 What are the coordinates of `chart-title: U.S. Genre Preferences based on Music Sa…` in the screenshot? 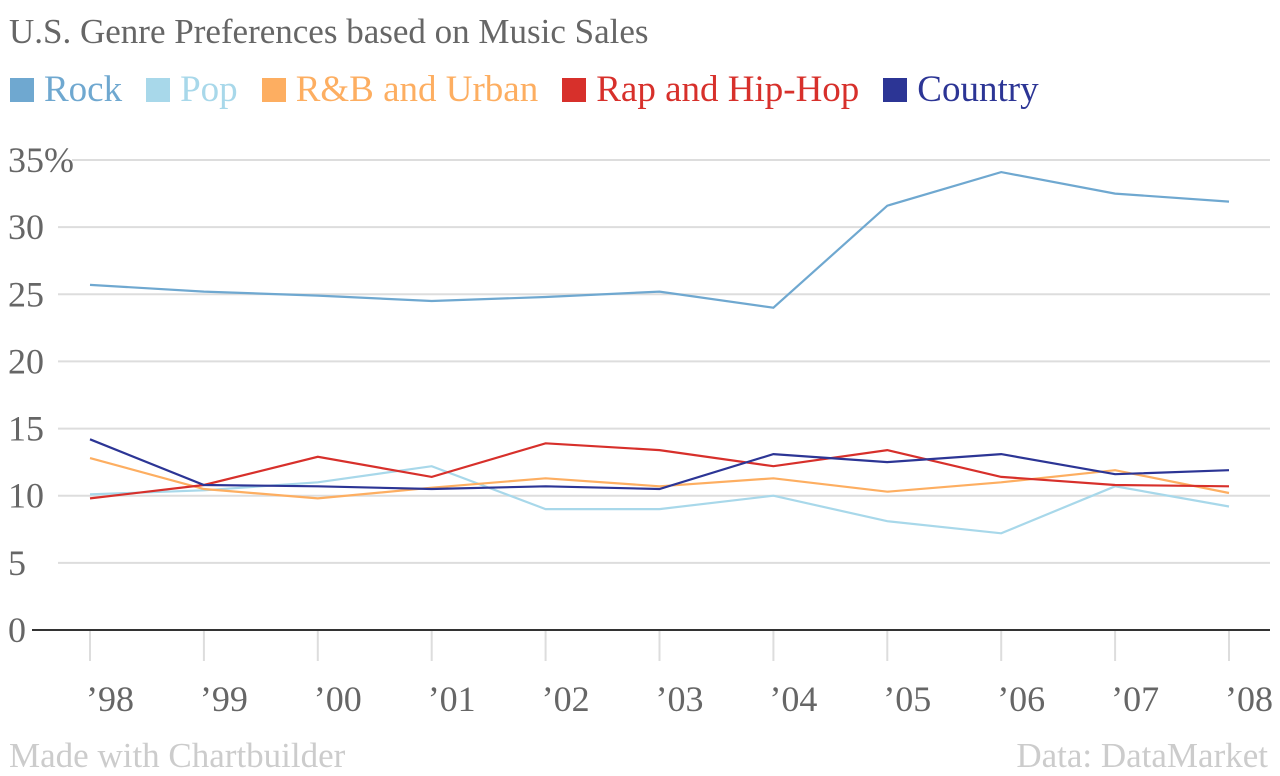 It's located at (329, 31).